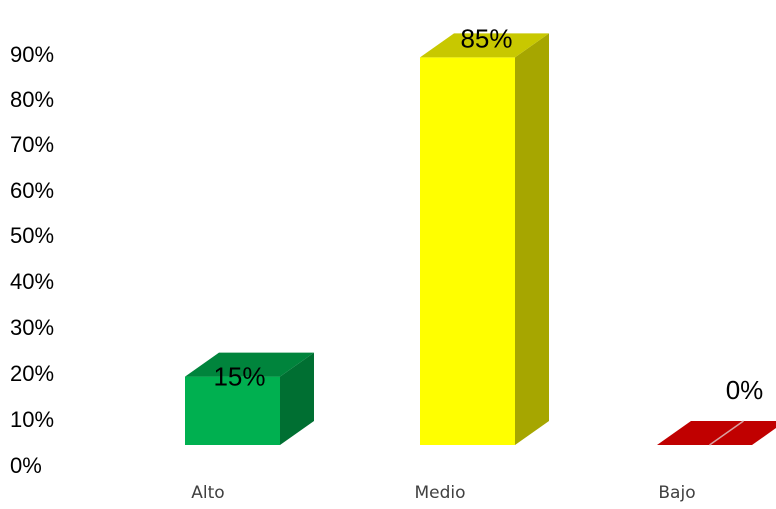  I want to click on bar-side-medio, so click(532, 239).